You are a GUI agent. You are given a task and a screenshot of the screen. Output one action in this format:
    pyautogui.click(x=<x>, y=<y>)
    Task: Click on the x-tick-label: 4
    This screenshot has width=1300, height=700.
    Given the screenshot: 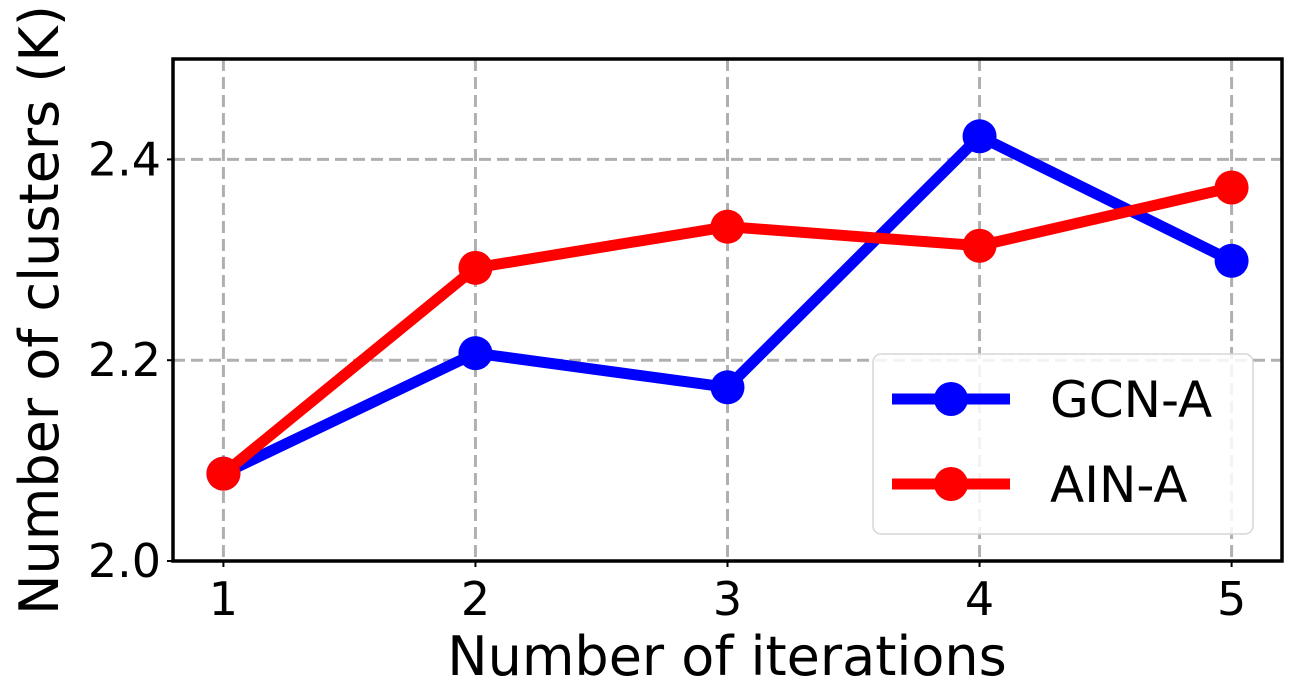 What is the action you would take?
    pyautogui.click(x=979, y=599)
    